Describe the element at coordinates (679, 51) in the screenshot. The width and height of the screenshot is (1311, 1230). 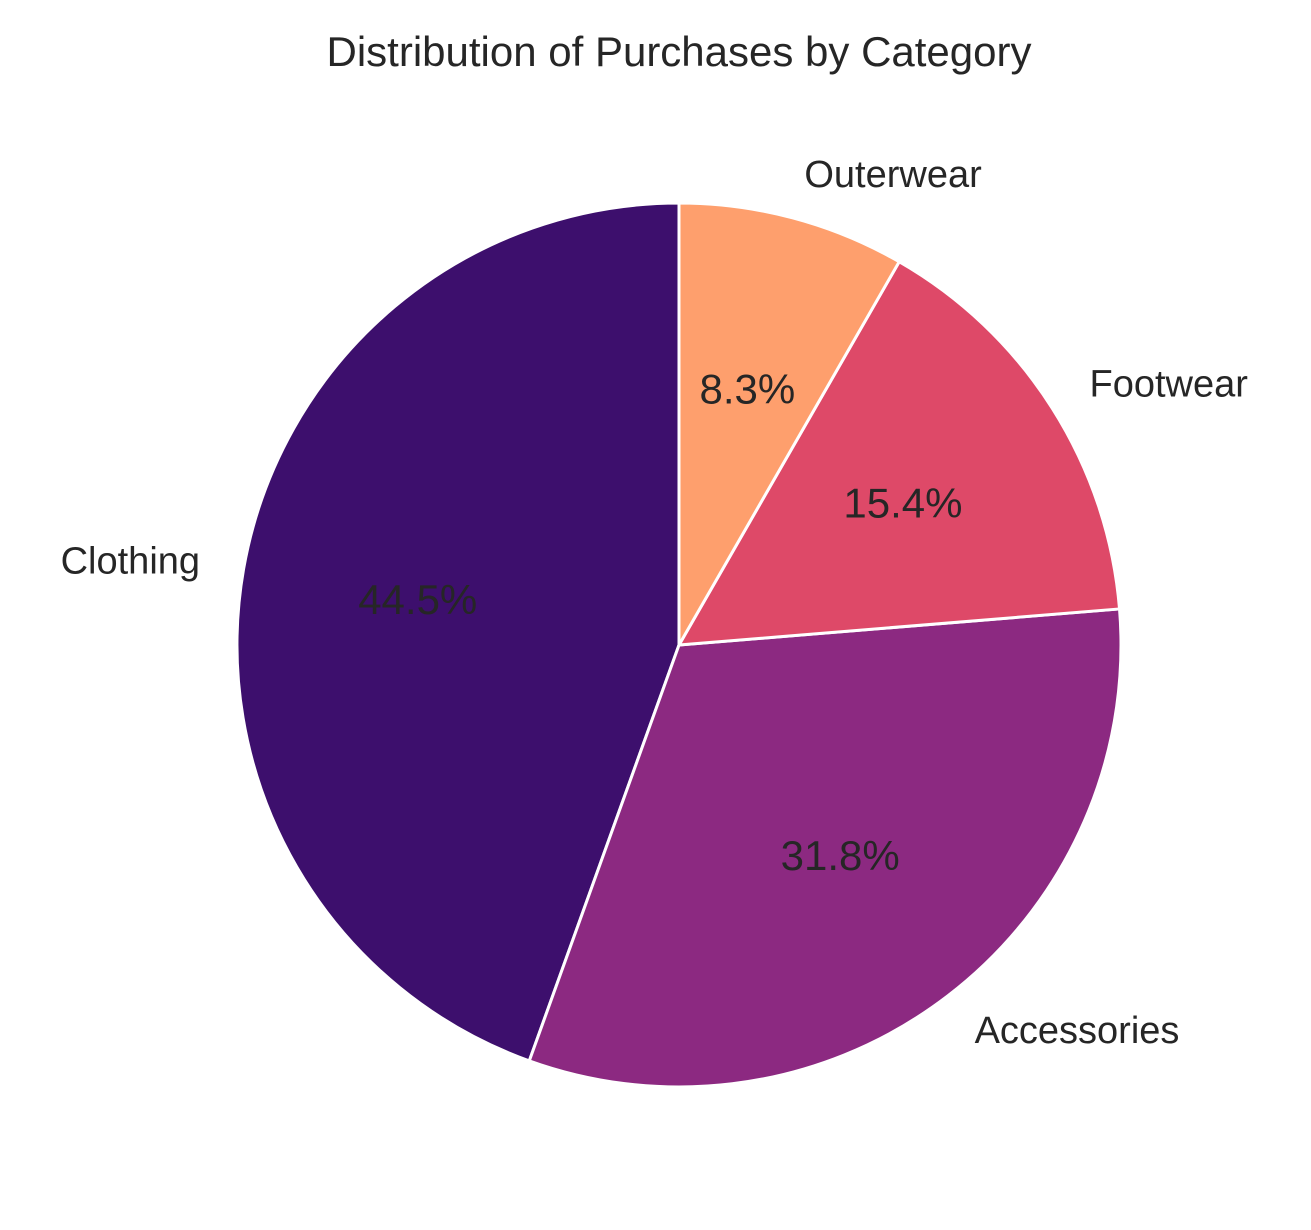
I see `chart-title: Distribution of Purchases by Category` at that location.